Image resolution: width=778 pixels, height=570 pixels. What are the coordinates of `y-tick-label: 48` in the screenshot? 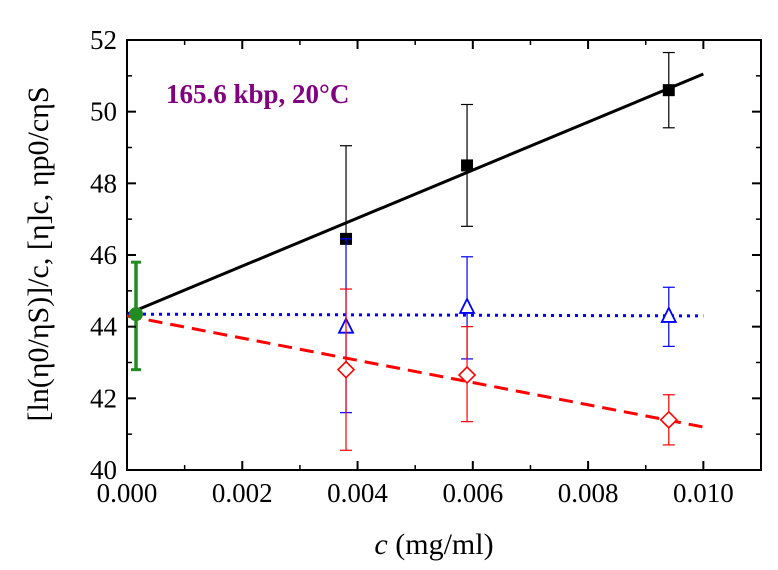 It's located at (103, 183).